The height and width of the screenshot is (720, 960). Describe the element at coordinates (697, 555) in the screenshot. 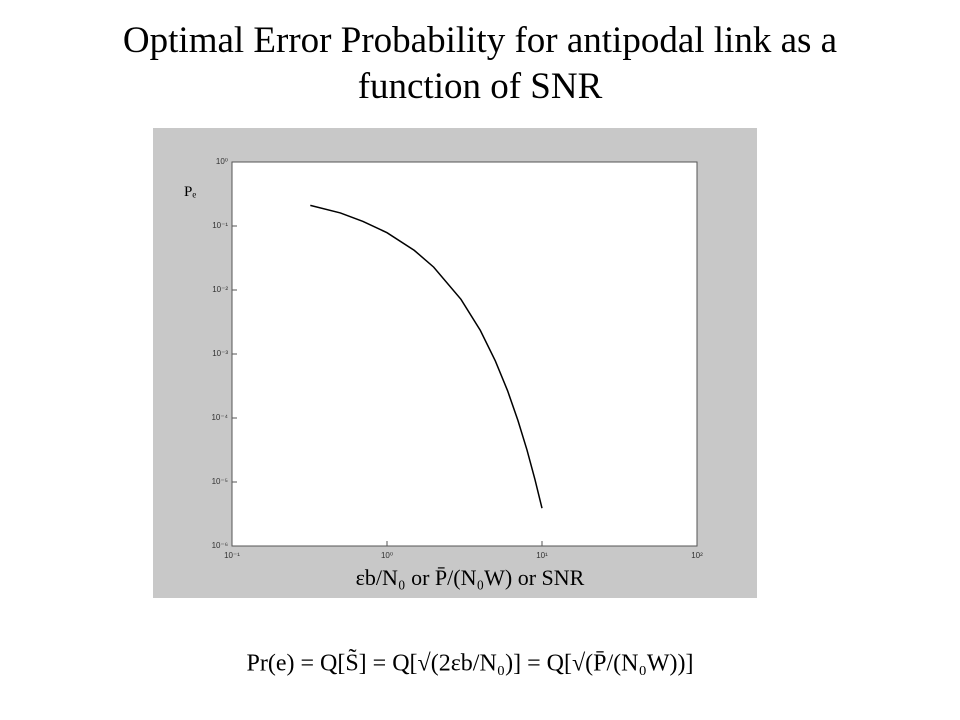

I see `x-tick-label: 10²` at that location.